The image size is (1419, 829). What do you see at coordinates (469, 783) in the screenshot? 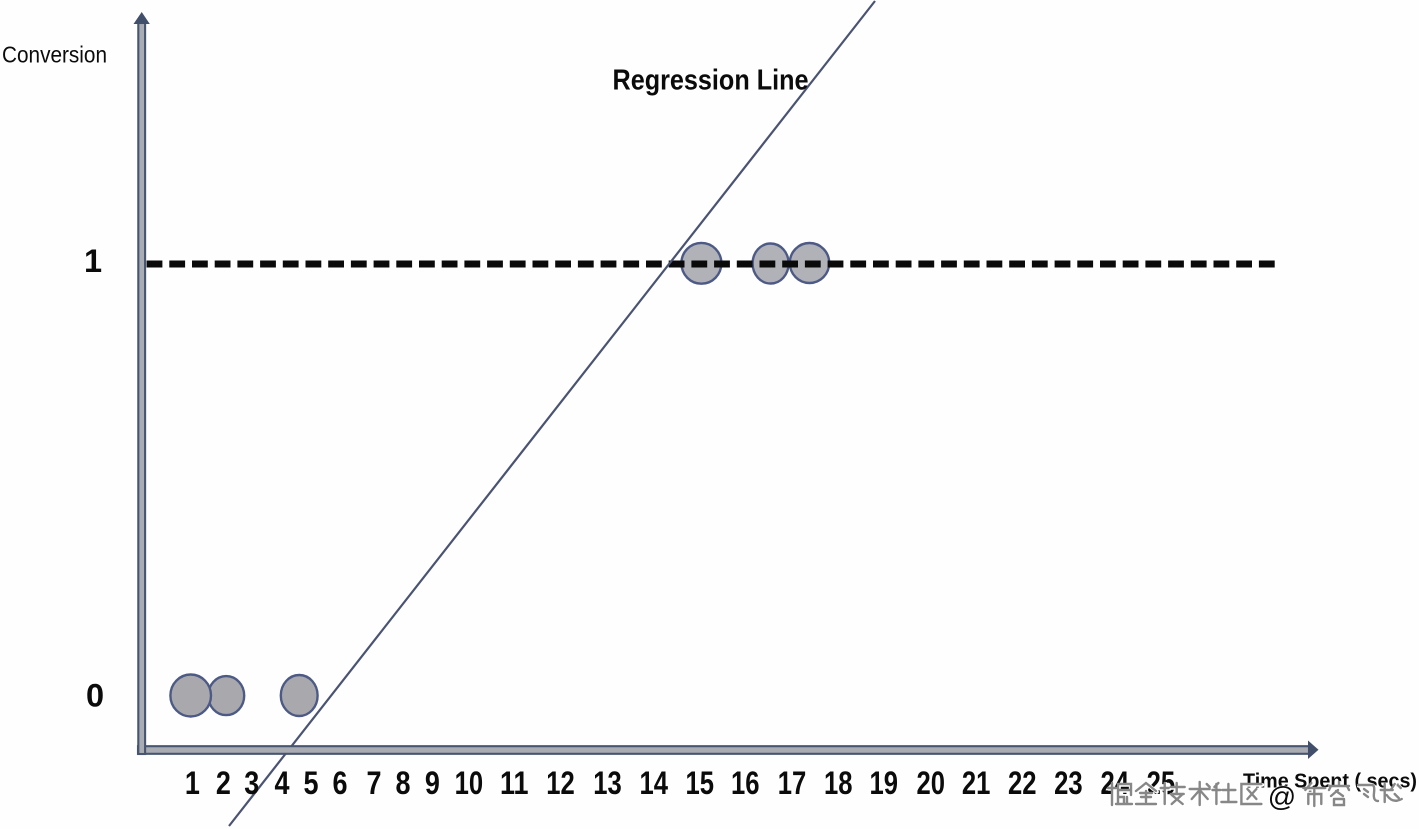
I see `svg-text: 10` at bounding box center [469, 783].